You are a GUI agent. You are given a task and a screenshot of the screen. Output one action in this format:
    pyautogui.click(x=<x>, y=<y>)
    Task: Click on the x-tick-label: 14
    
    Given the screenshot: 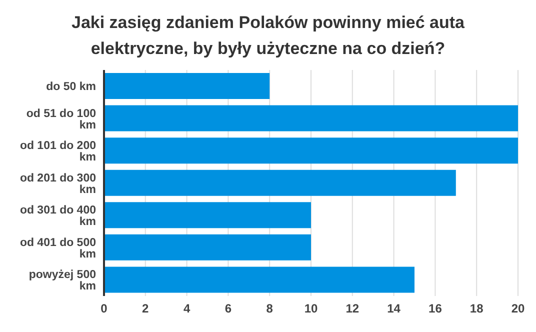 What is the action you would take?
    pyautogui.click(x=394, y=309)
    